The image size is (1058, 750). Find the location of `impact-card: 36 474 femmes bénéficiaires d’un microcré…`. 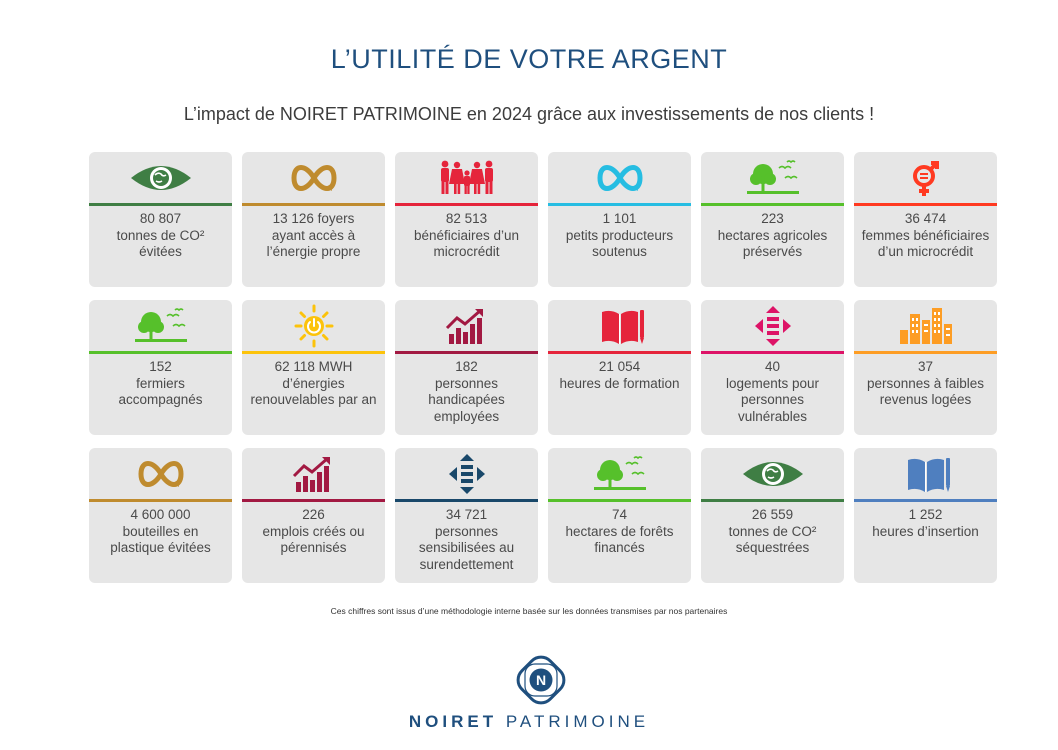

impact-card: 36 474 femmes bénéficiaires d’un microcré… is located at coordinates (925, 219).